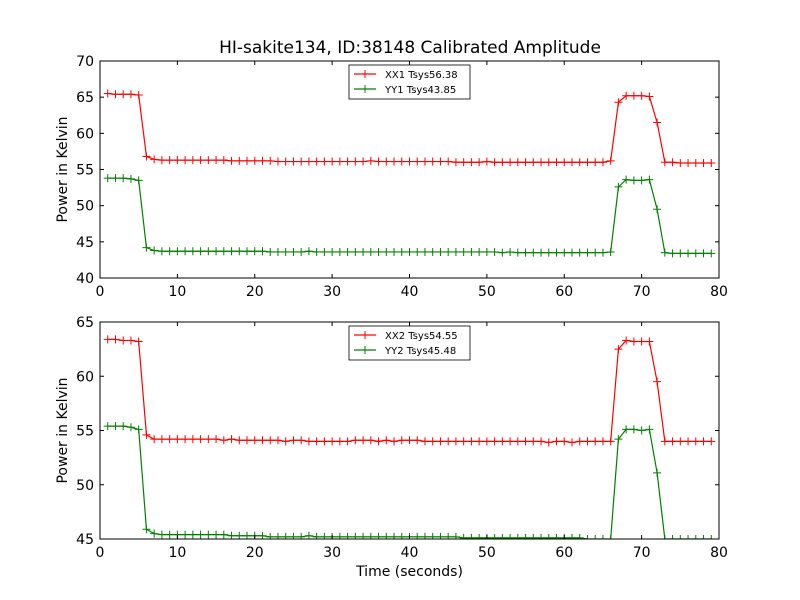 This screenshot has height=600, width=800. Describe the element at coordinates (85, 171) in the screenshot. I see `y-tick-label: 55` at that location.